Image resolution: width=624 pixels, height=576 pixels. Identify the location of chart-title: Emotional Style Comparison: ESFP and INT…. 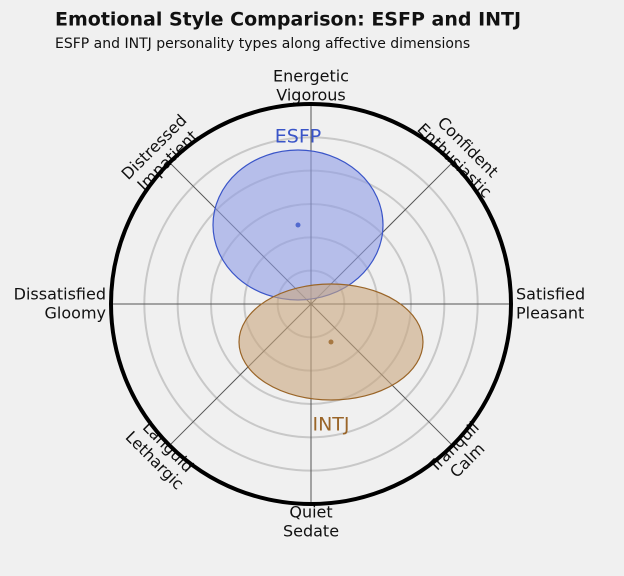
(288, 20).